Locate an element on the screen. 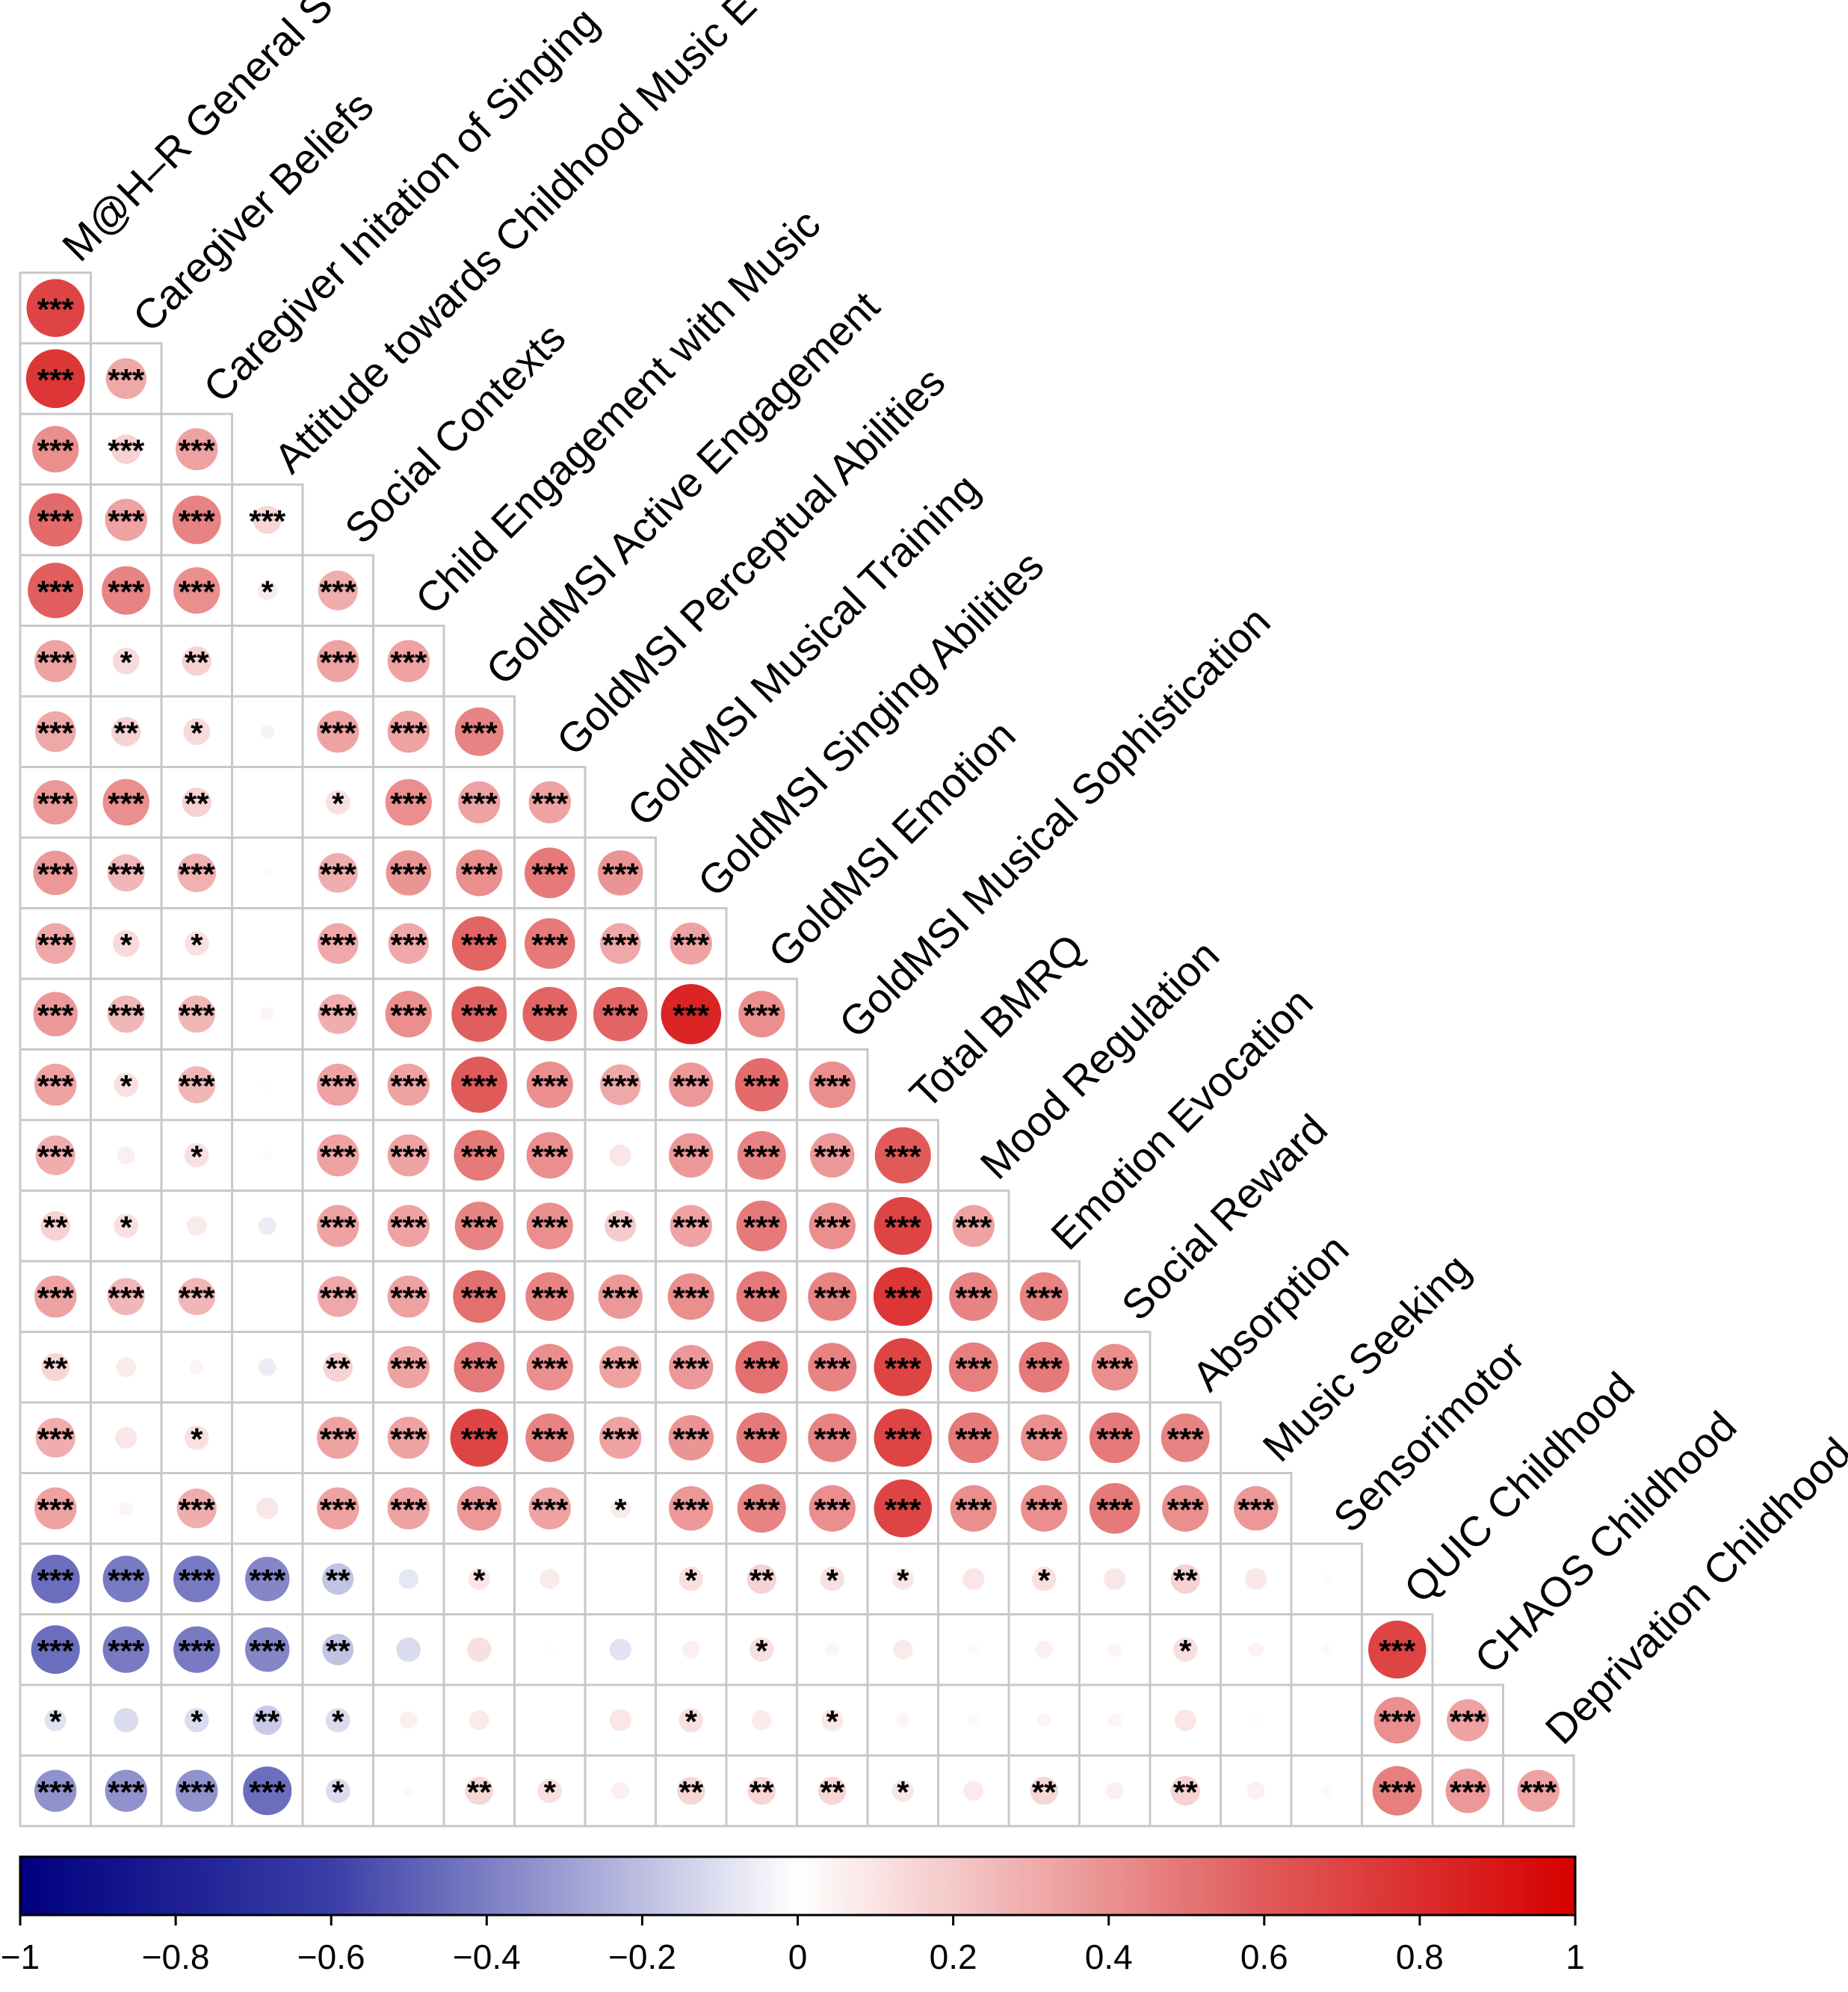 The width and height of the screenshot is (1848, 1992). colorbar-tick-label: 0 is located at coordinates (798, 1956).